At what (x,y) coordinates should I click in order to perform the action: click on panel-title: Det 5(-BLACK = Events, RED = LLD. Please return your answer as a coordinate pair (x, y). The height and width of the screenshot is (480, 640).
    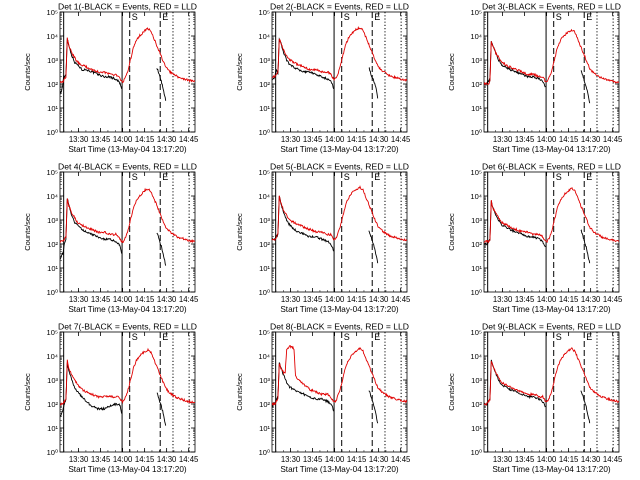
    Looking at the image, I should click on (339, 167).